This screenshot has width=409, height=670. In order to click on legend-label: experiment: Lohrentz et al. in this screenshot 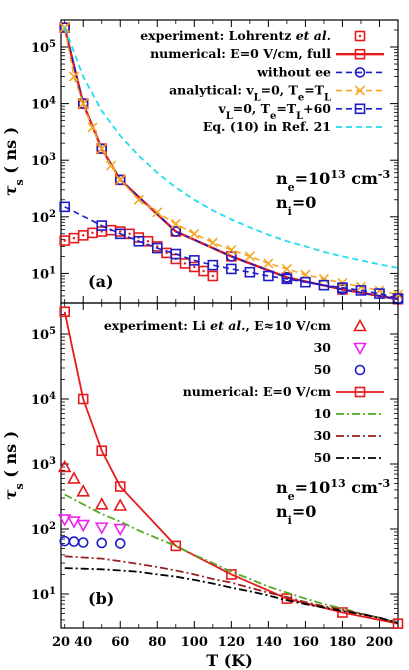, I will do `click(235, 35)`.